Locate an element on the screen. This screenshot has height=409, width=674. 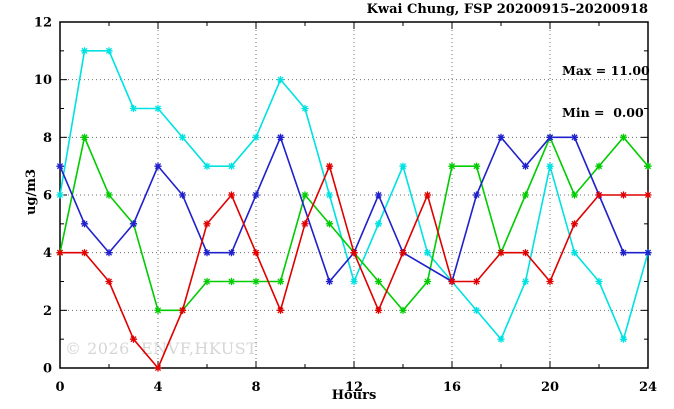
y-tick-label: 4 is located at coordinates (47, 253).